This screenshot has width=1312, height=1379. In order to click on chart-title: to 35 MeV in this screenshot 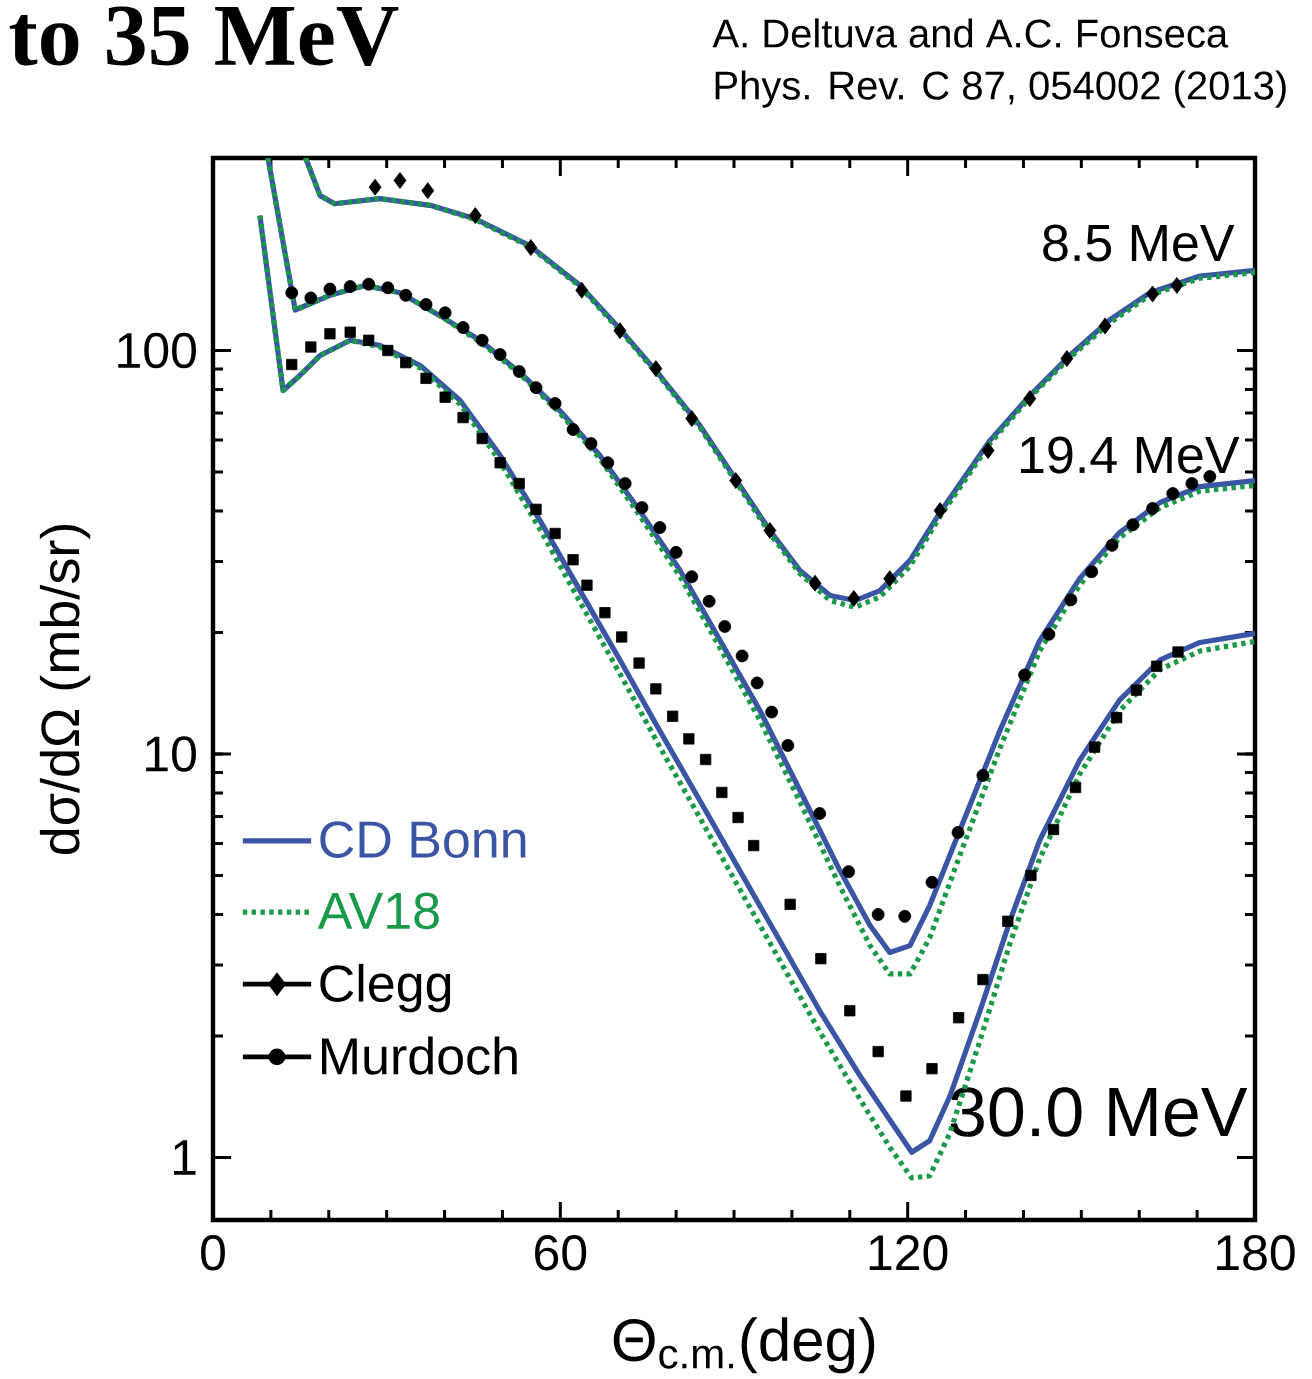, I will do `click(204, 36)`.